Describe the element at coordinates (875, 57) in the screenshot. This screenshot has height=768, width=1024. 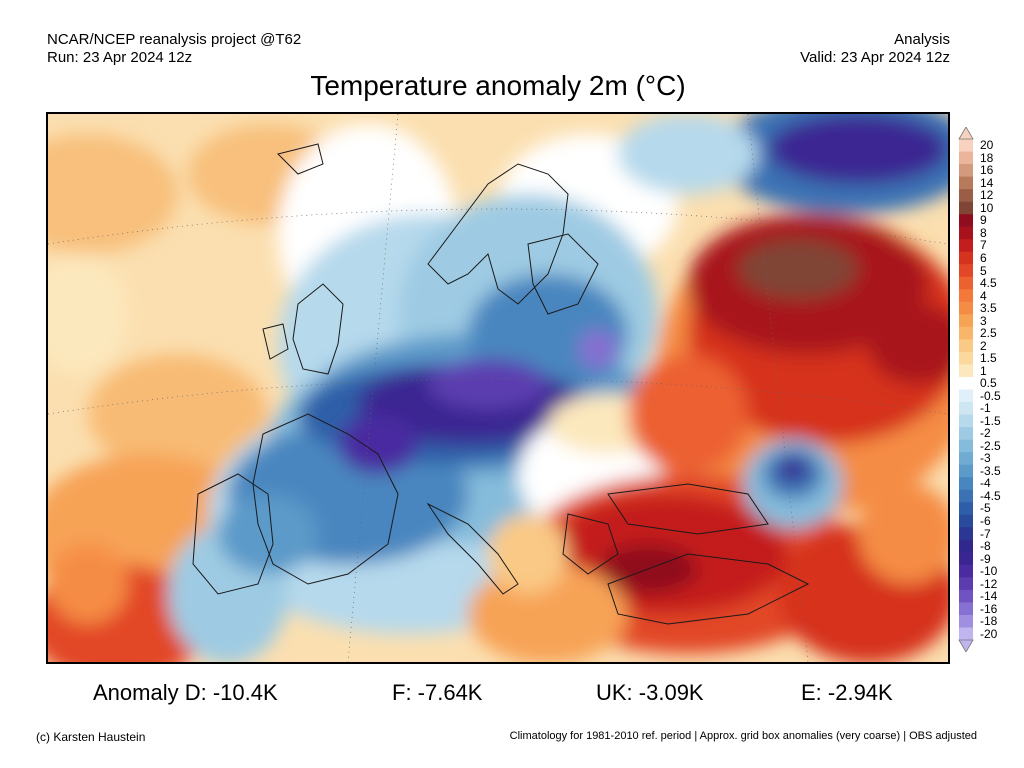
I see `valid-label: Valid: 23 Apr 2024 12z` at that location.